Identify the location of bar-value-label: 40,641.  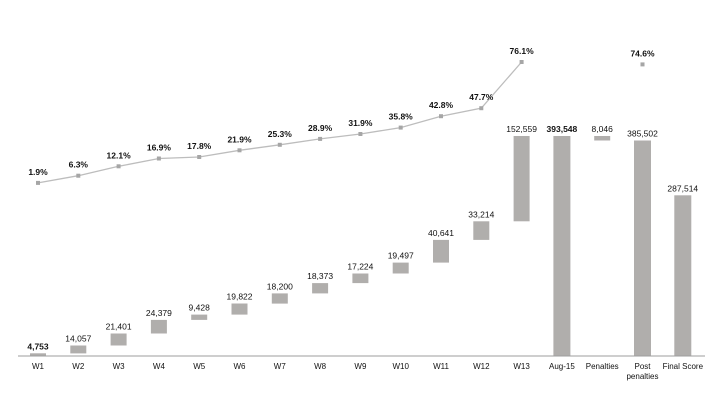
(441, 233).